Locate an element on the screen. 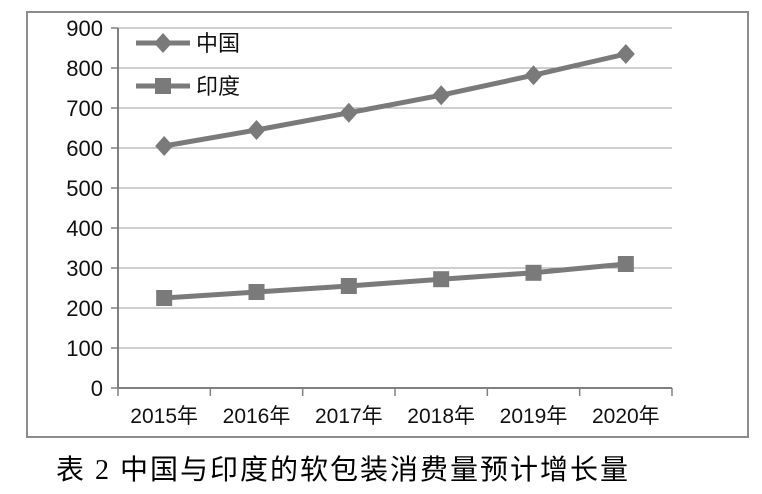 The height and width of the screenshot is (494, 762). figure-caption: 表 2 中国与印度的软包装消费量预计增长量 is located at coordinates (343, 470).